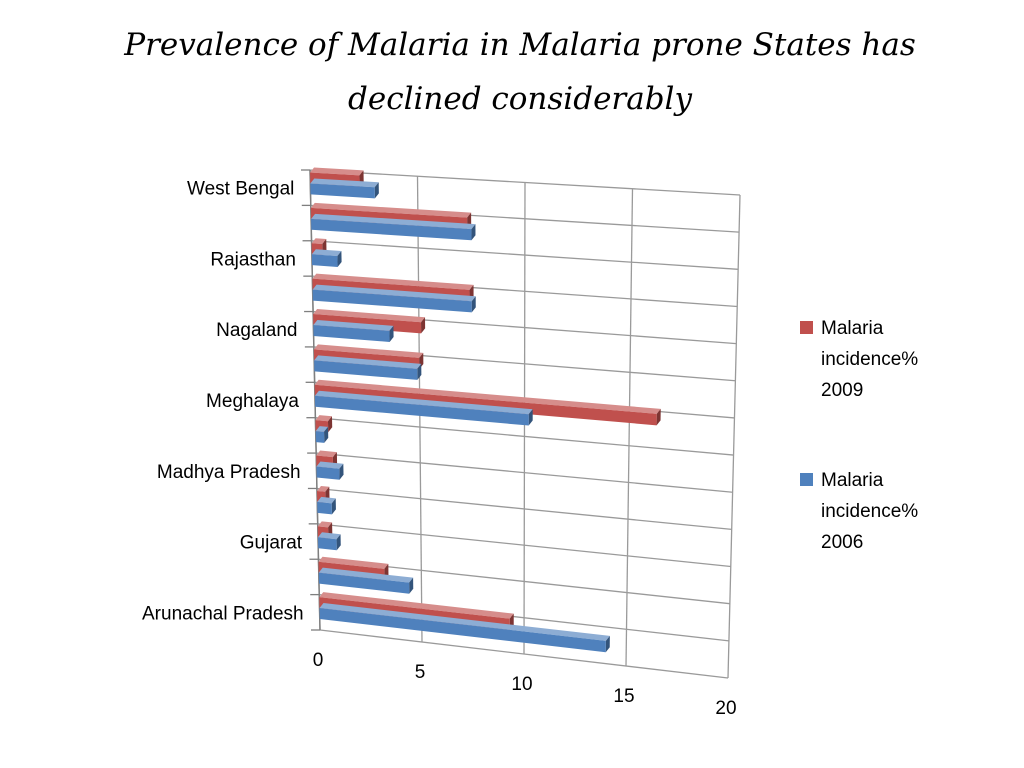 The height and width of the screenshot is (768, 1024). Describe the element at coordinates (525, 684) in the screenshot. I see `x-tick-labels: 0 5 10 15 20` at that location.